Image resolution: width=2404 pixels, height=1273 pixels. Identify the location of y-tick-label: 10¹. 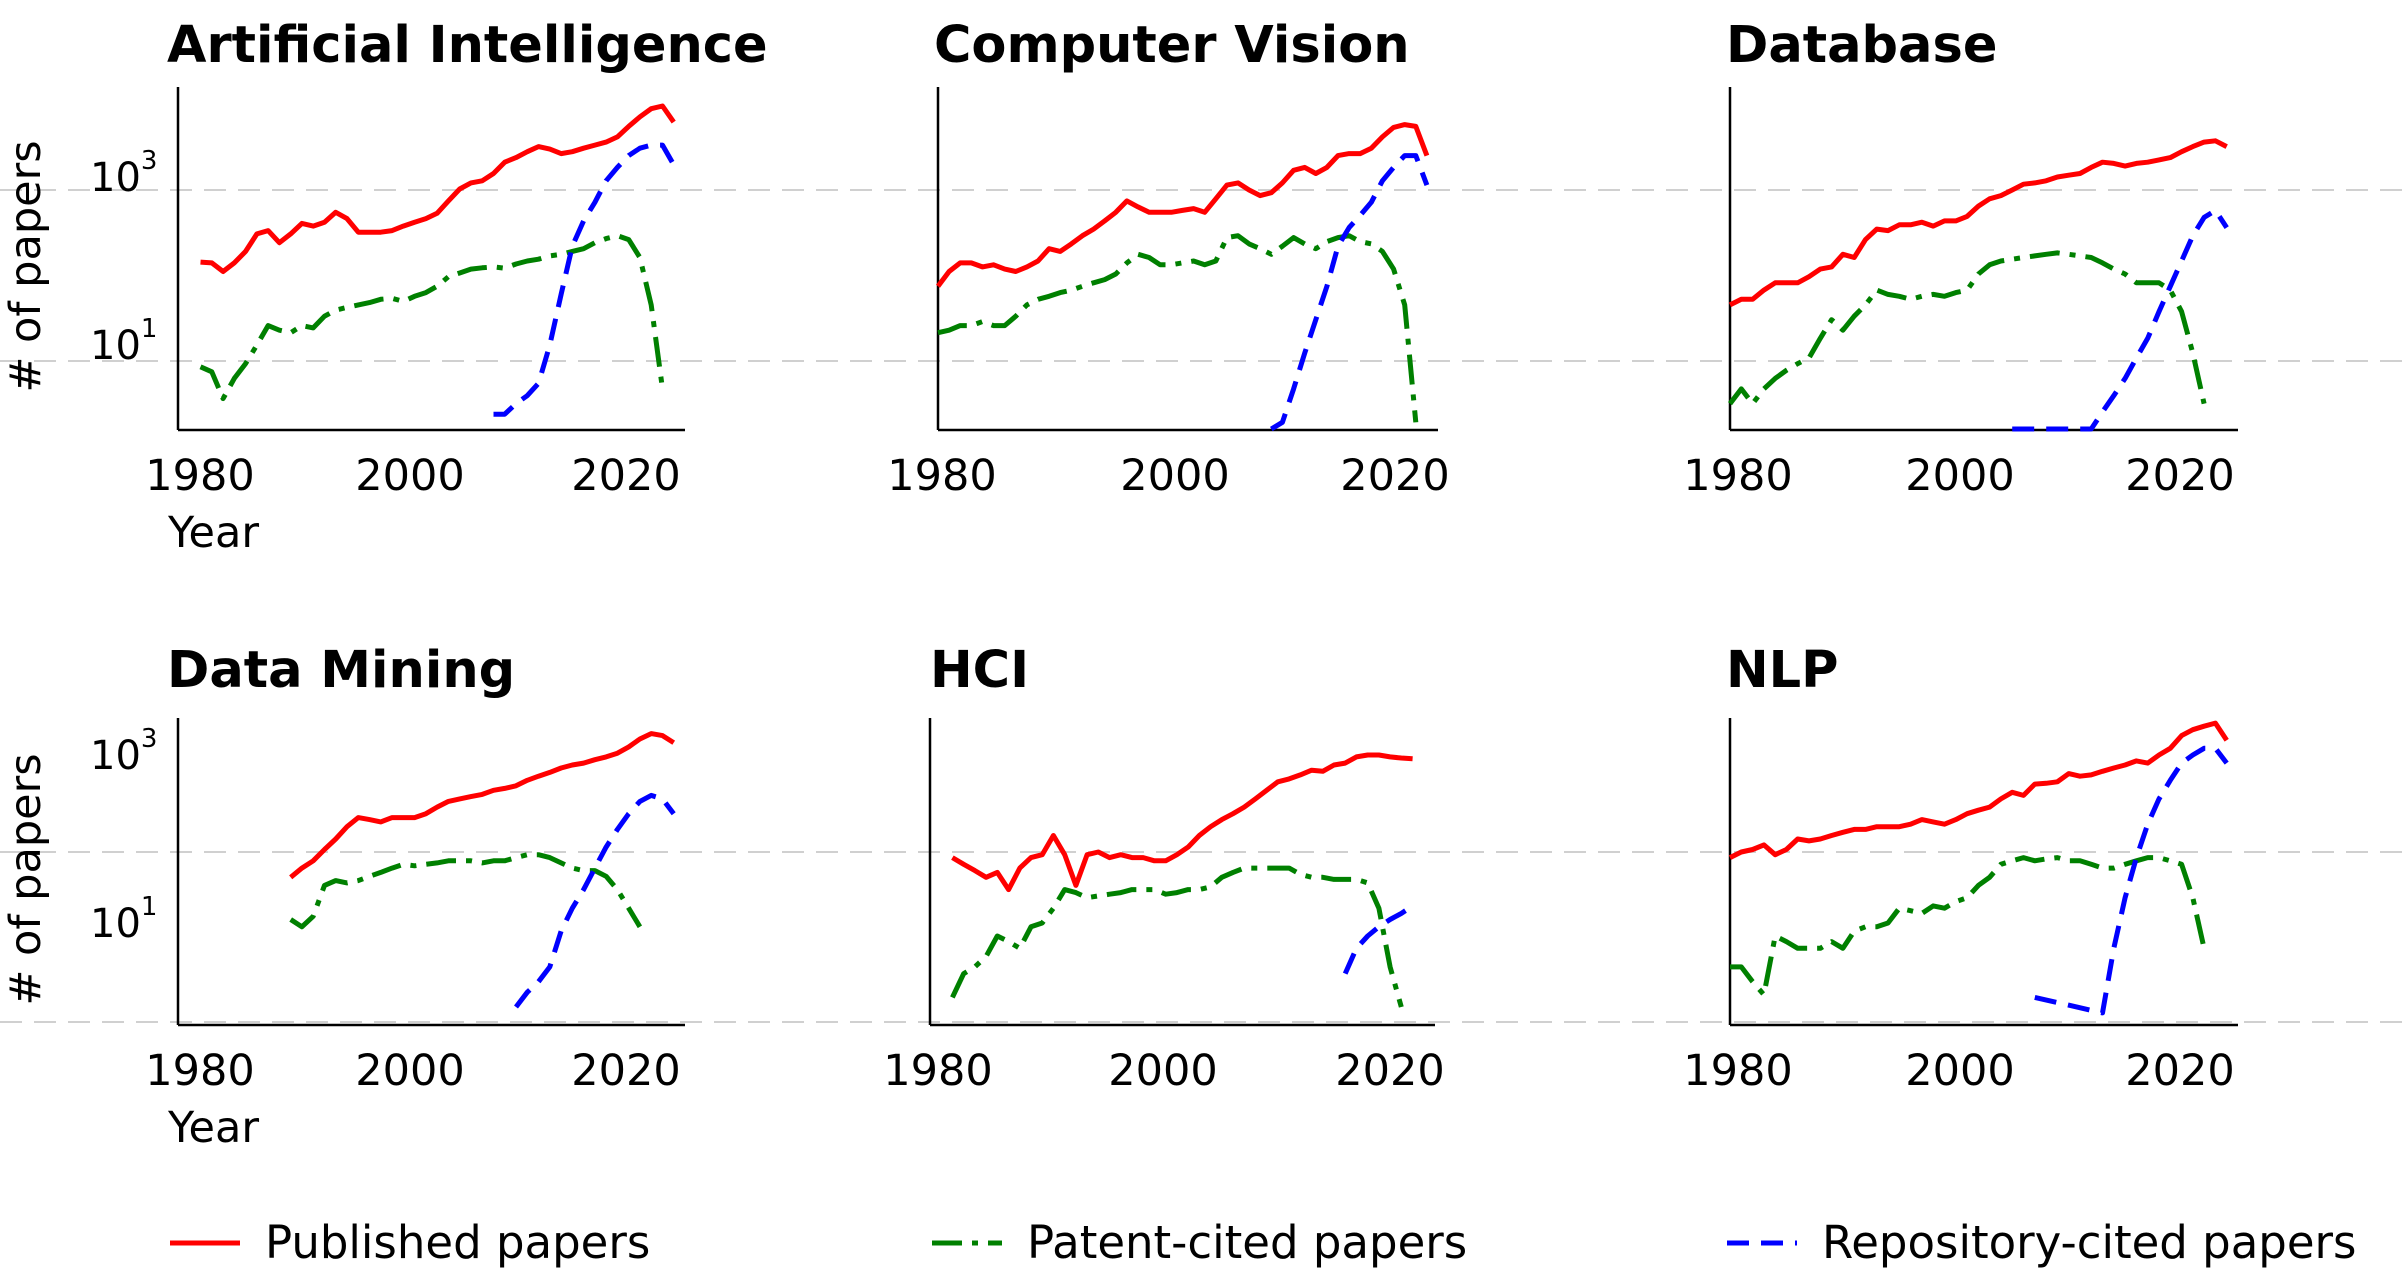
(123, 919).